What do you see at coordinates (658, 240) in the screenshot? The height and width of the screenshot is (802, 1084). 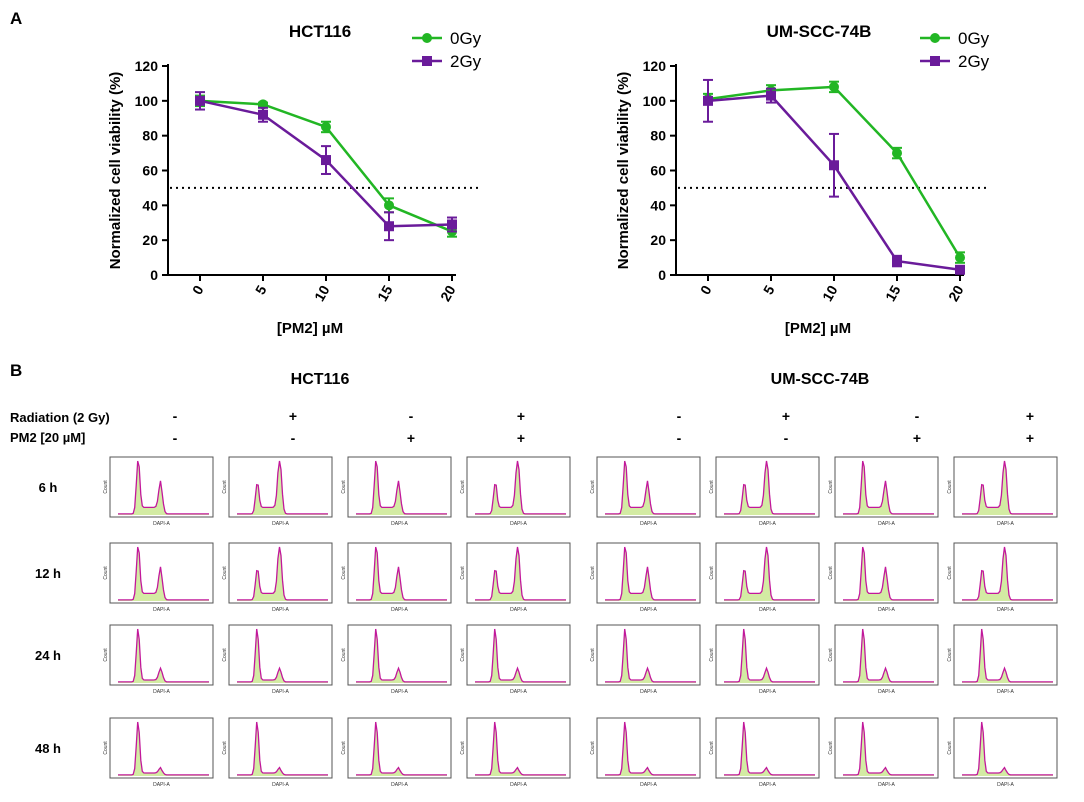 I see `y-tick-label: 20` at bounding box center [658, 240].